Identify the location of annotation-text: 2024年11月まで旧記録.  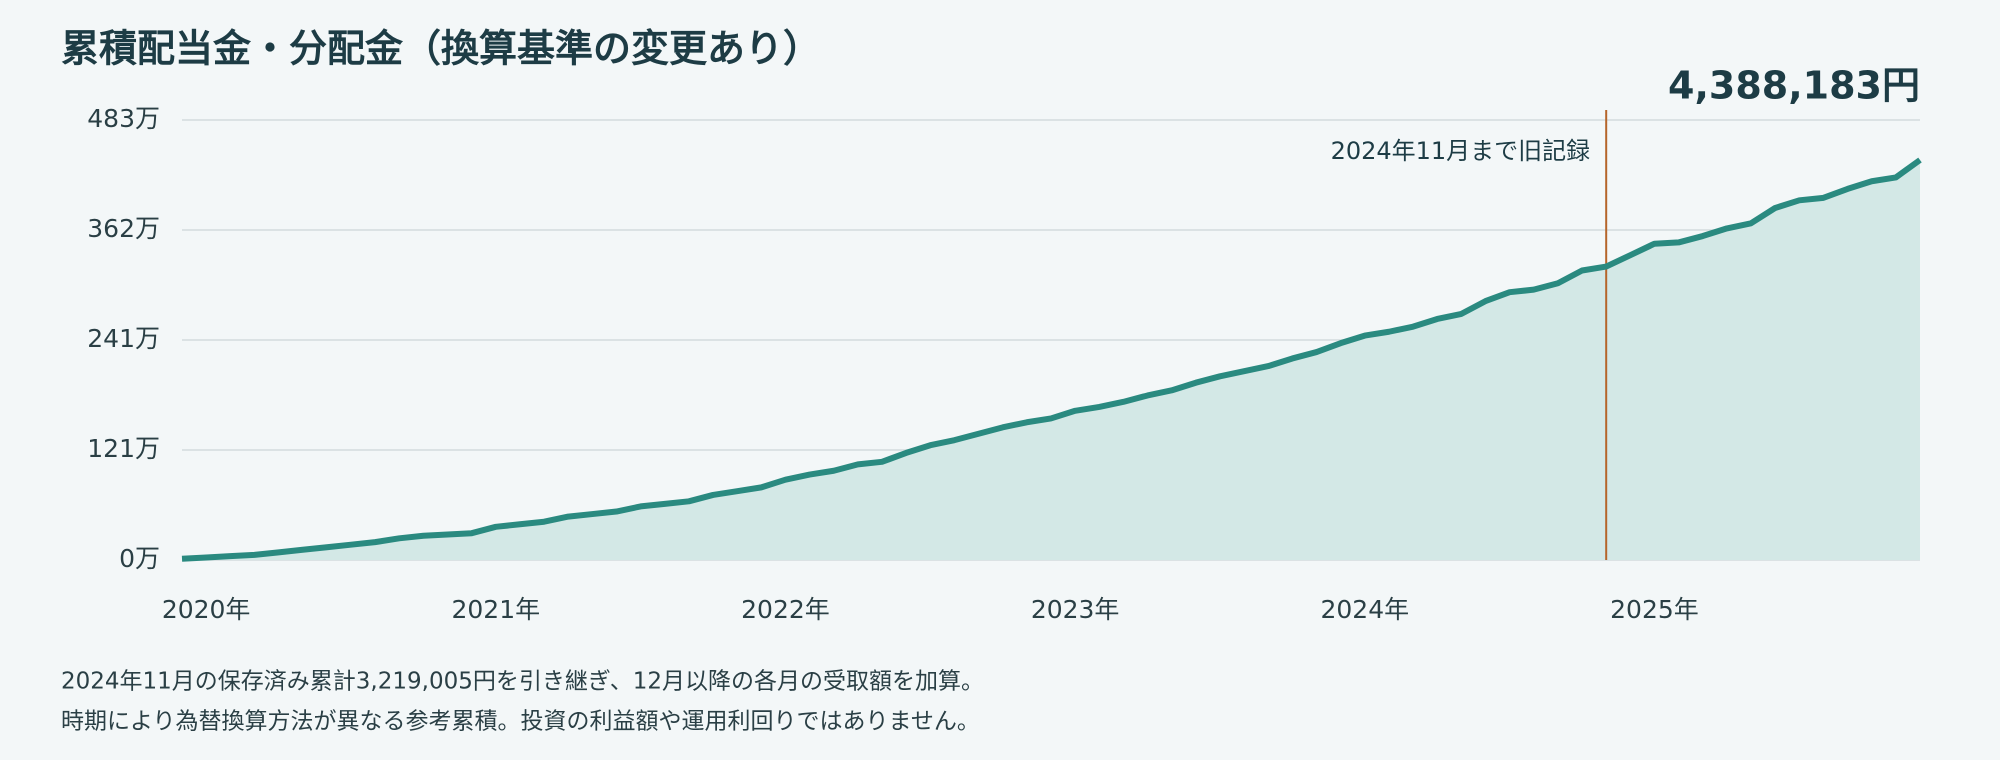
(1461, 151).